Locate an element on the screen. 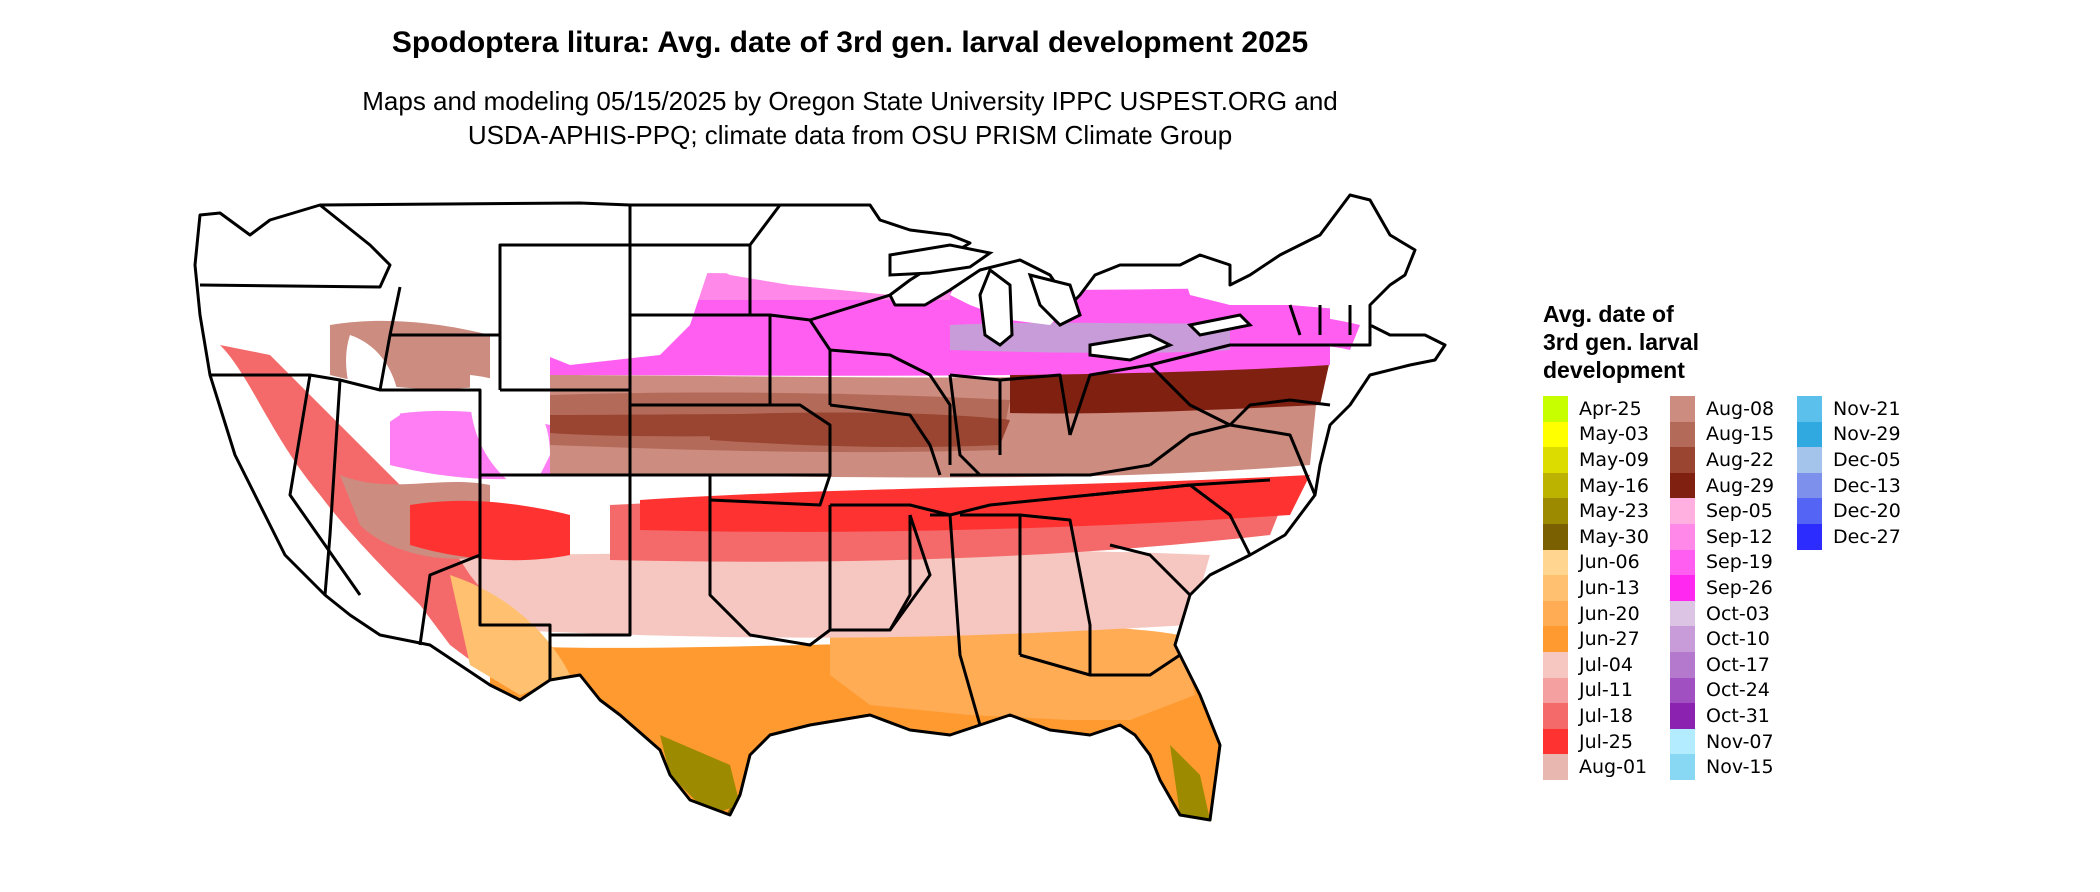 The height and width of the screenshot is (892, 2100). legend-item: Dec-13 is located at coordinates (1860, 485).